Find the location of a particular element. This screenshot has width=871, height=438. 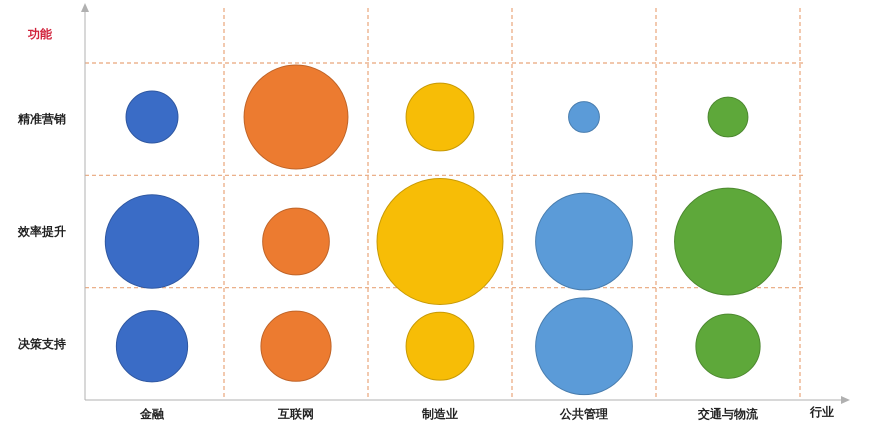

category-label: 决策支持 is located at coordinates (42, 343).